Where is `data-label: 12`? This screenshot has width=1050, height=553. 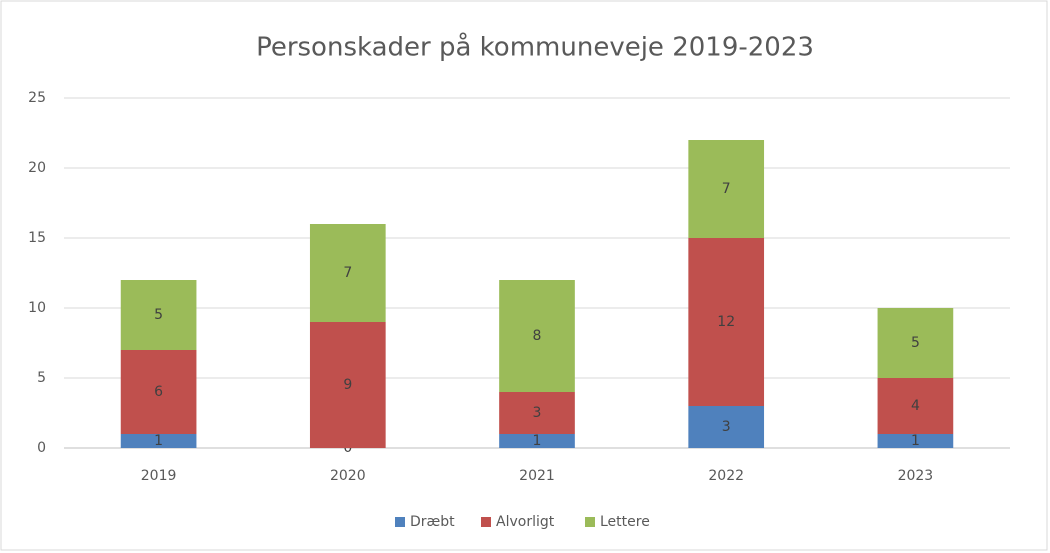
data-label: 12 is located at coordinates (726, 322).